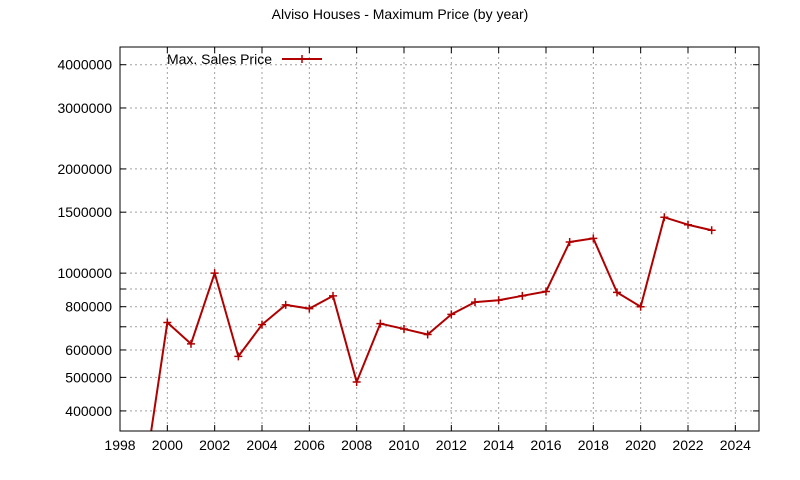 The height and width of the screenshot is (480, 800). Describe the element at coordinates (88, 377) in the screenshot. I see `y-tick-label: 500000` at that location.